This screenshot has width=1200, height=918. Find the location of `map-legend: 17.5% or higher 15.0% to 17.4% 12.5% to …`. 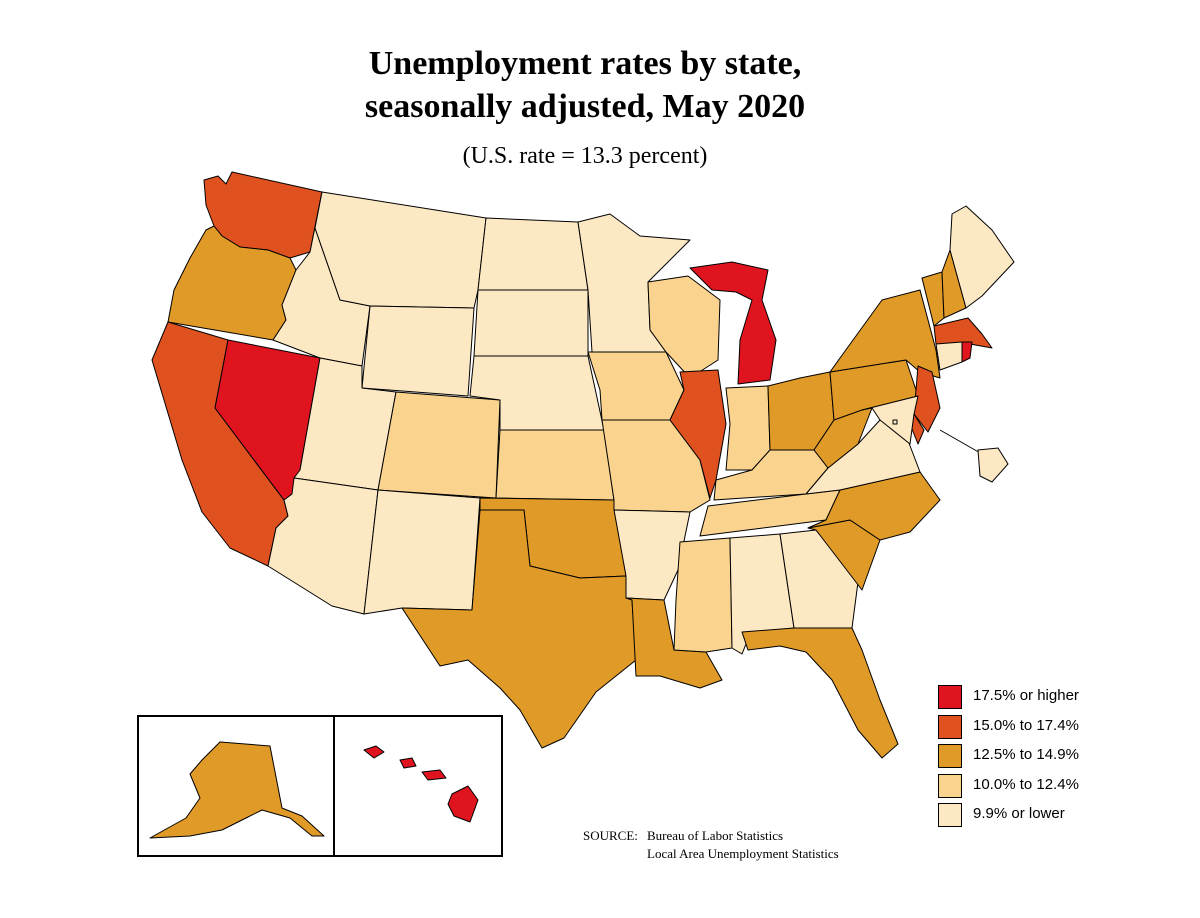

map-legend: 17.5% or higher 15.0% to 17.4% 12.5% to … is located at coordinates (1036, 756).